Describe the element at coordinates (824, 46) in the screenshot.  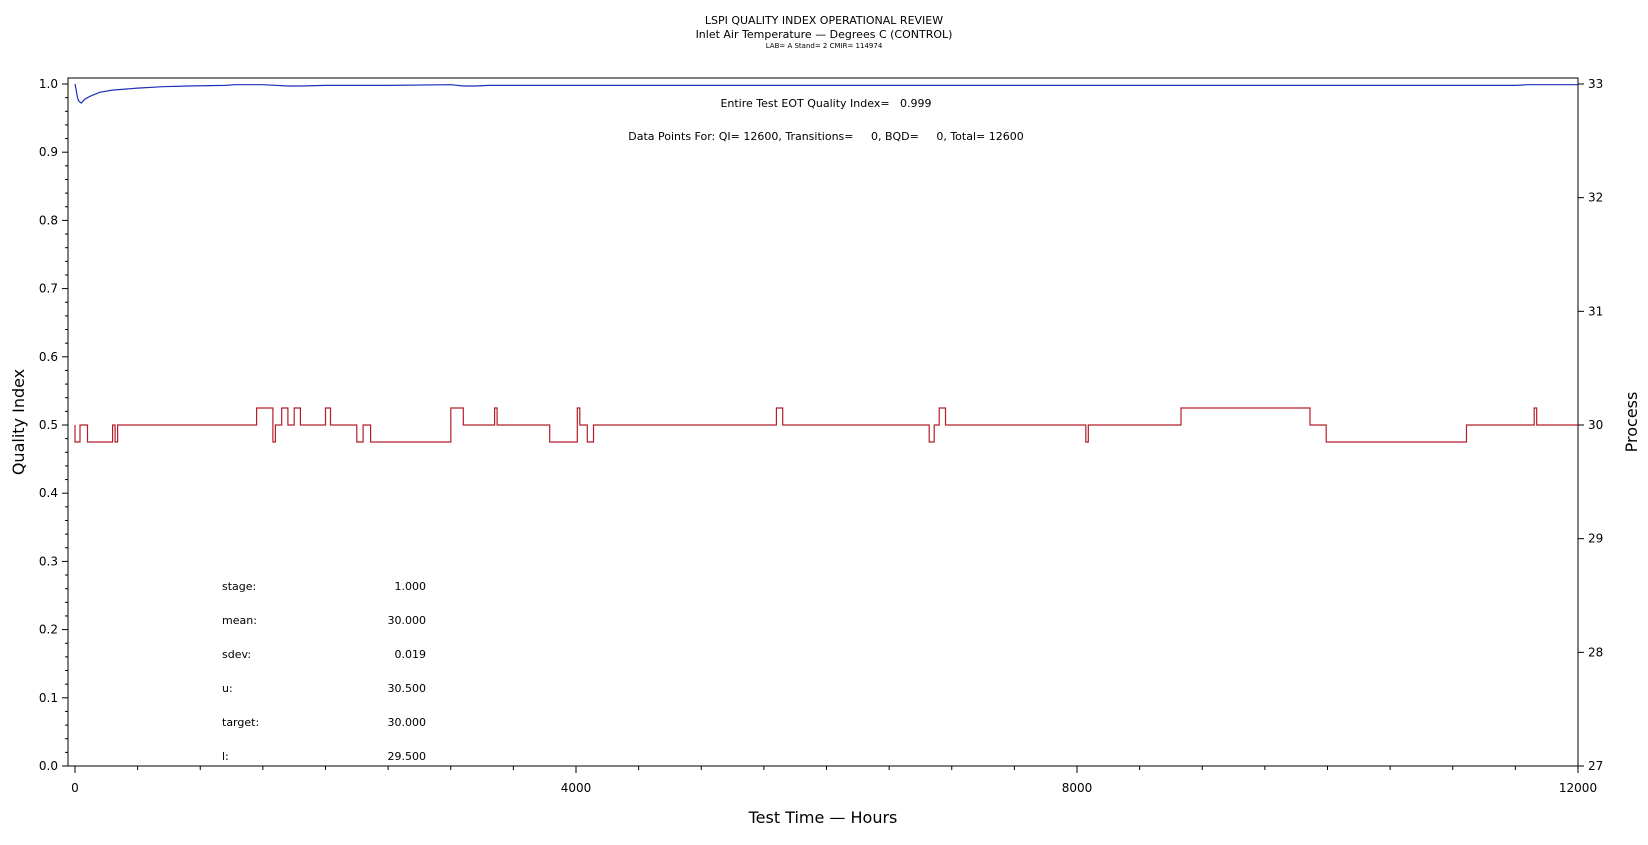
I see `chart-meta-line: LAB= A Stand= 2 CMIR= 114974` at that location.